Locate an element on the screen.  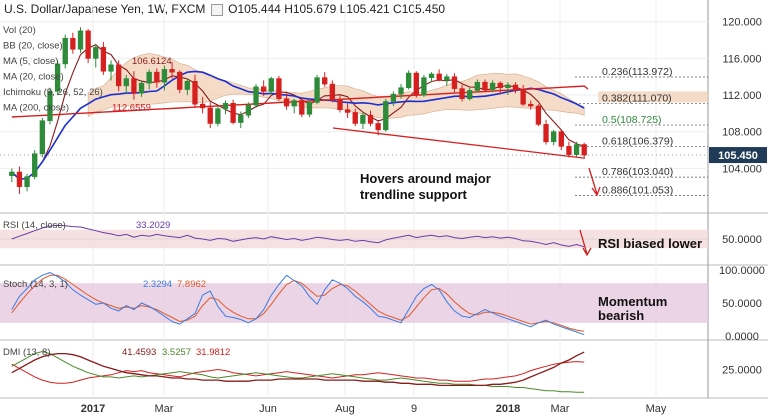
stoch-d-line is located at coordinates (298, 303).